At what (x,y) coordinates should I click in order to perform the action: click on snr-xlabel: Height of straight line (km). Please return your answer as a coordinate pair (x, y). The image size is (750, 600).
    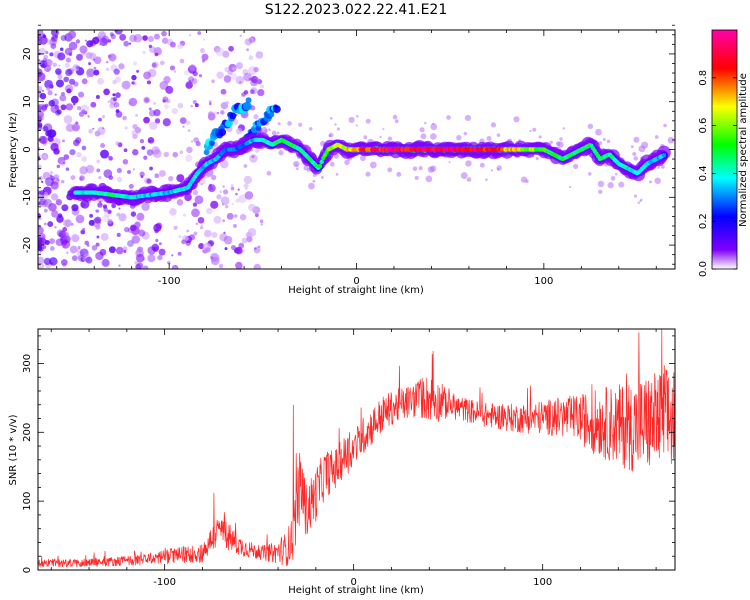
    Looking at the image, I should click on (356, 590).